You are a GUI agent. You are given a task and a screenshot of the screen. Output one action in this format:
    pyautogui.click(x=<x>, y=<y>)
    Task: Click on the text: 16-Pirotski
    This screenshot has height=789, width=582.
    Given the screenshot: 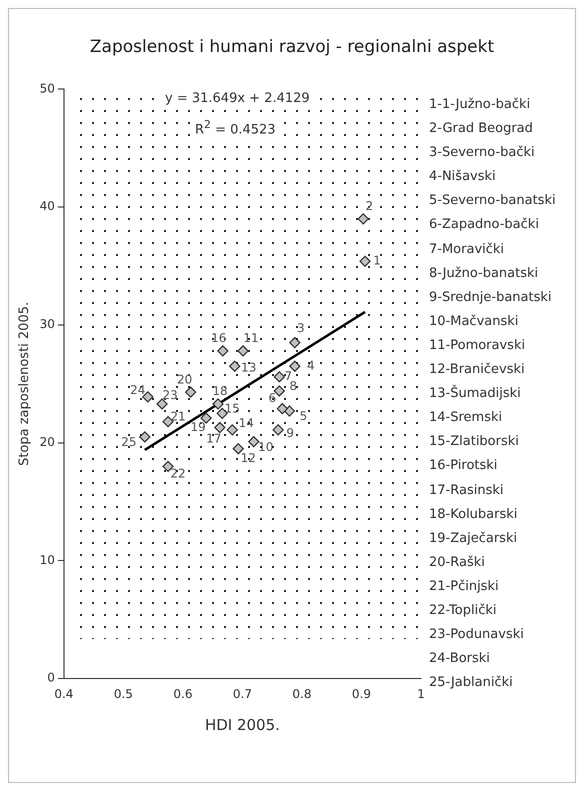 What is the action you would take?
    pyautogui.click(x=463, y=466)
    